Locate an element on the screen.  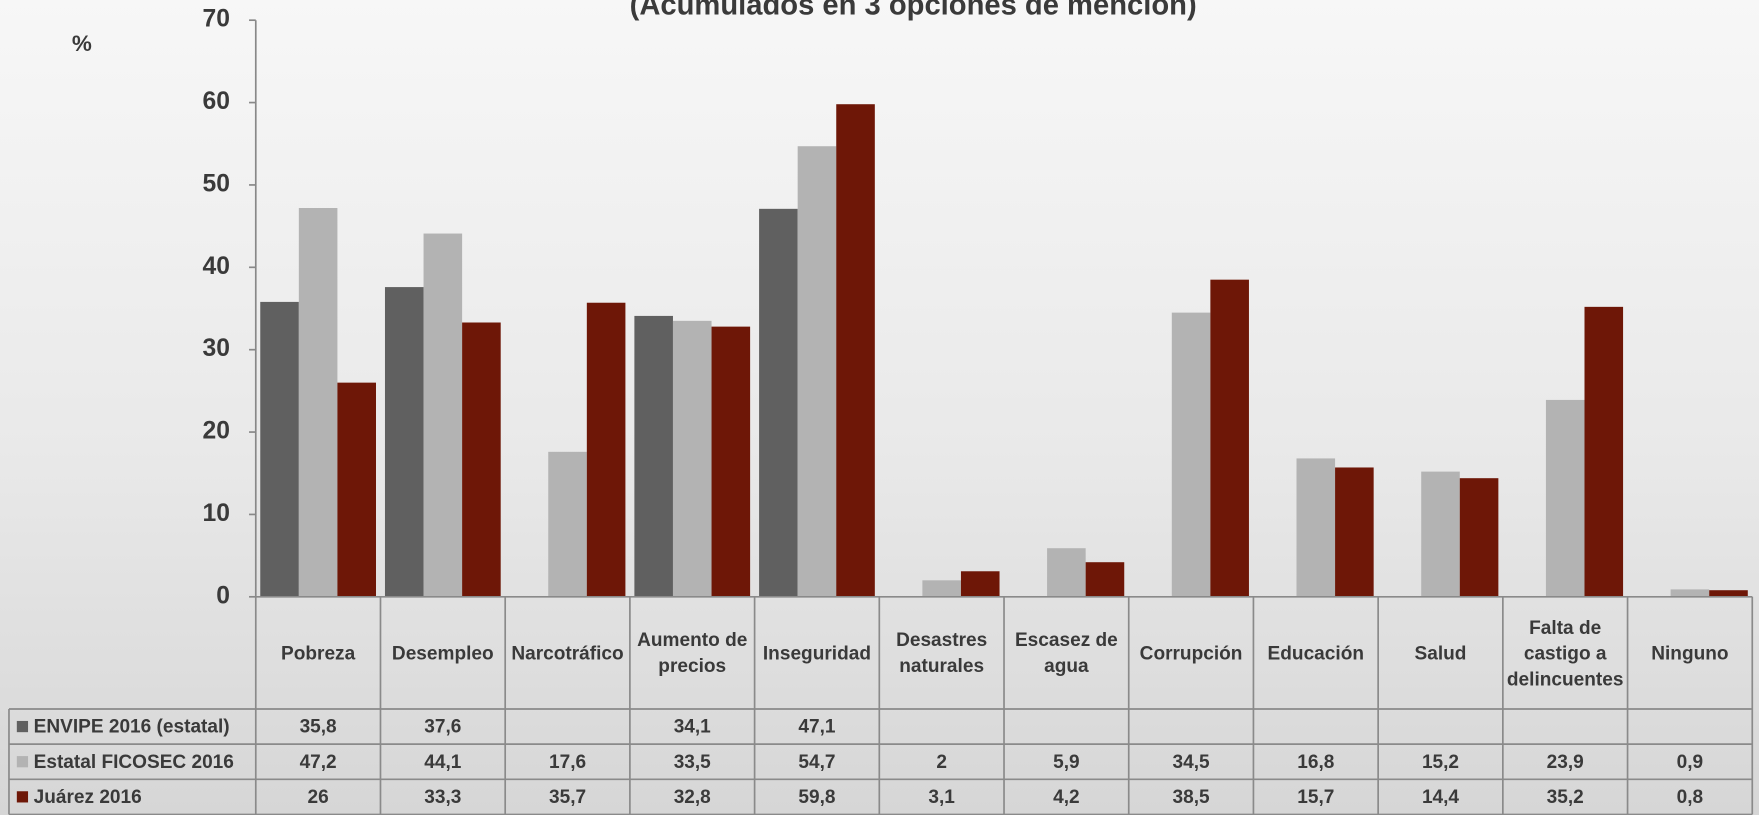
data-label: 35,2 is located at coordinates (1565, 797).